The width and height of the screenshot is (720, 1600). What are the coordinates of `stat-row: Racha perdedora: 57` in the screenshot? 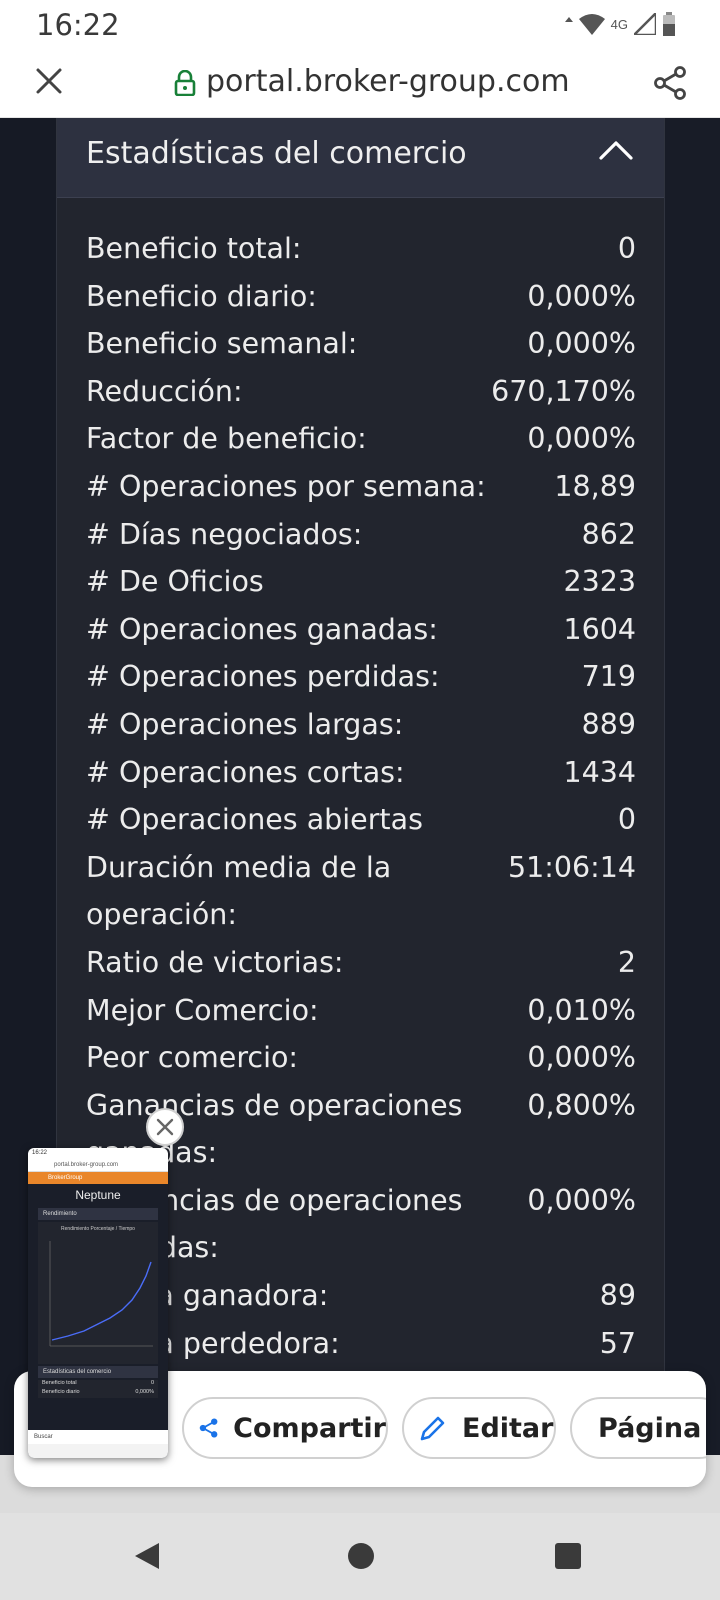 It's located at (361, 1344).